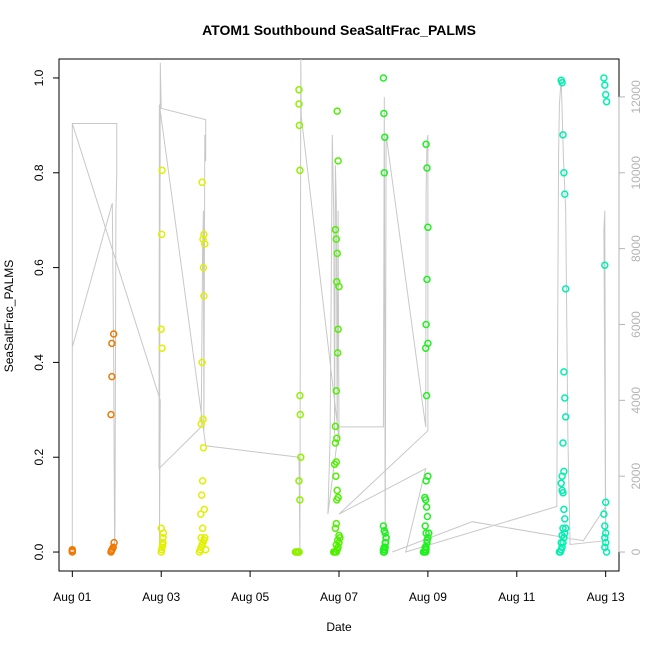 The image size is (650, 650). What do you see at coordinates (516, 597) in the screenshot?
I see `x-tick-label: Aug 11` at bounding box center [516, 597].